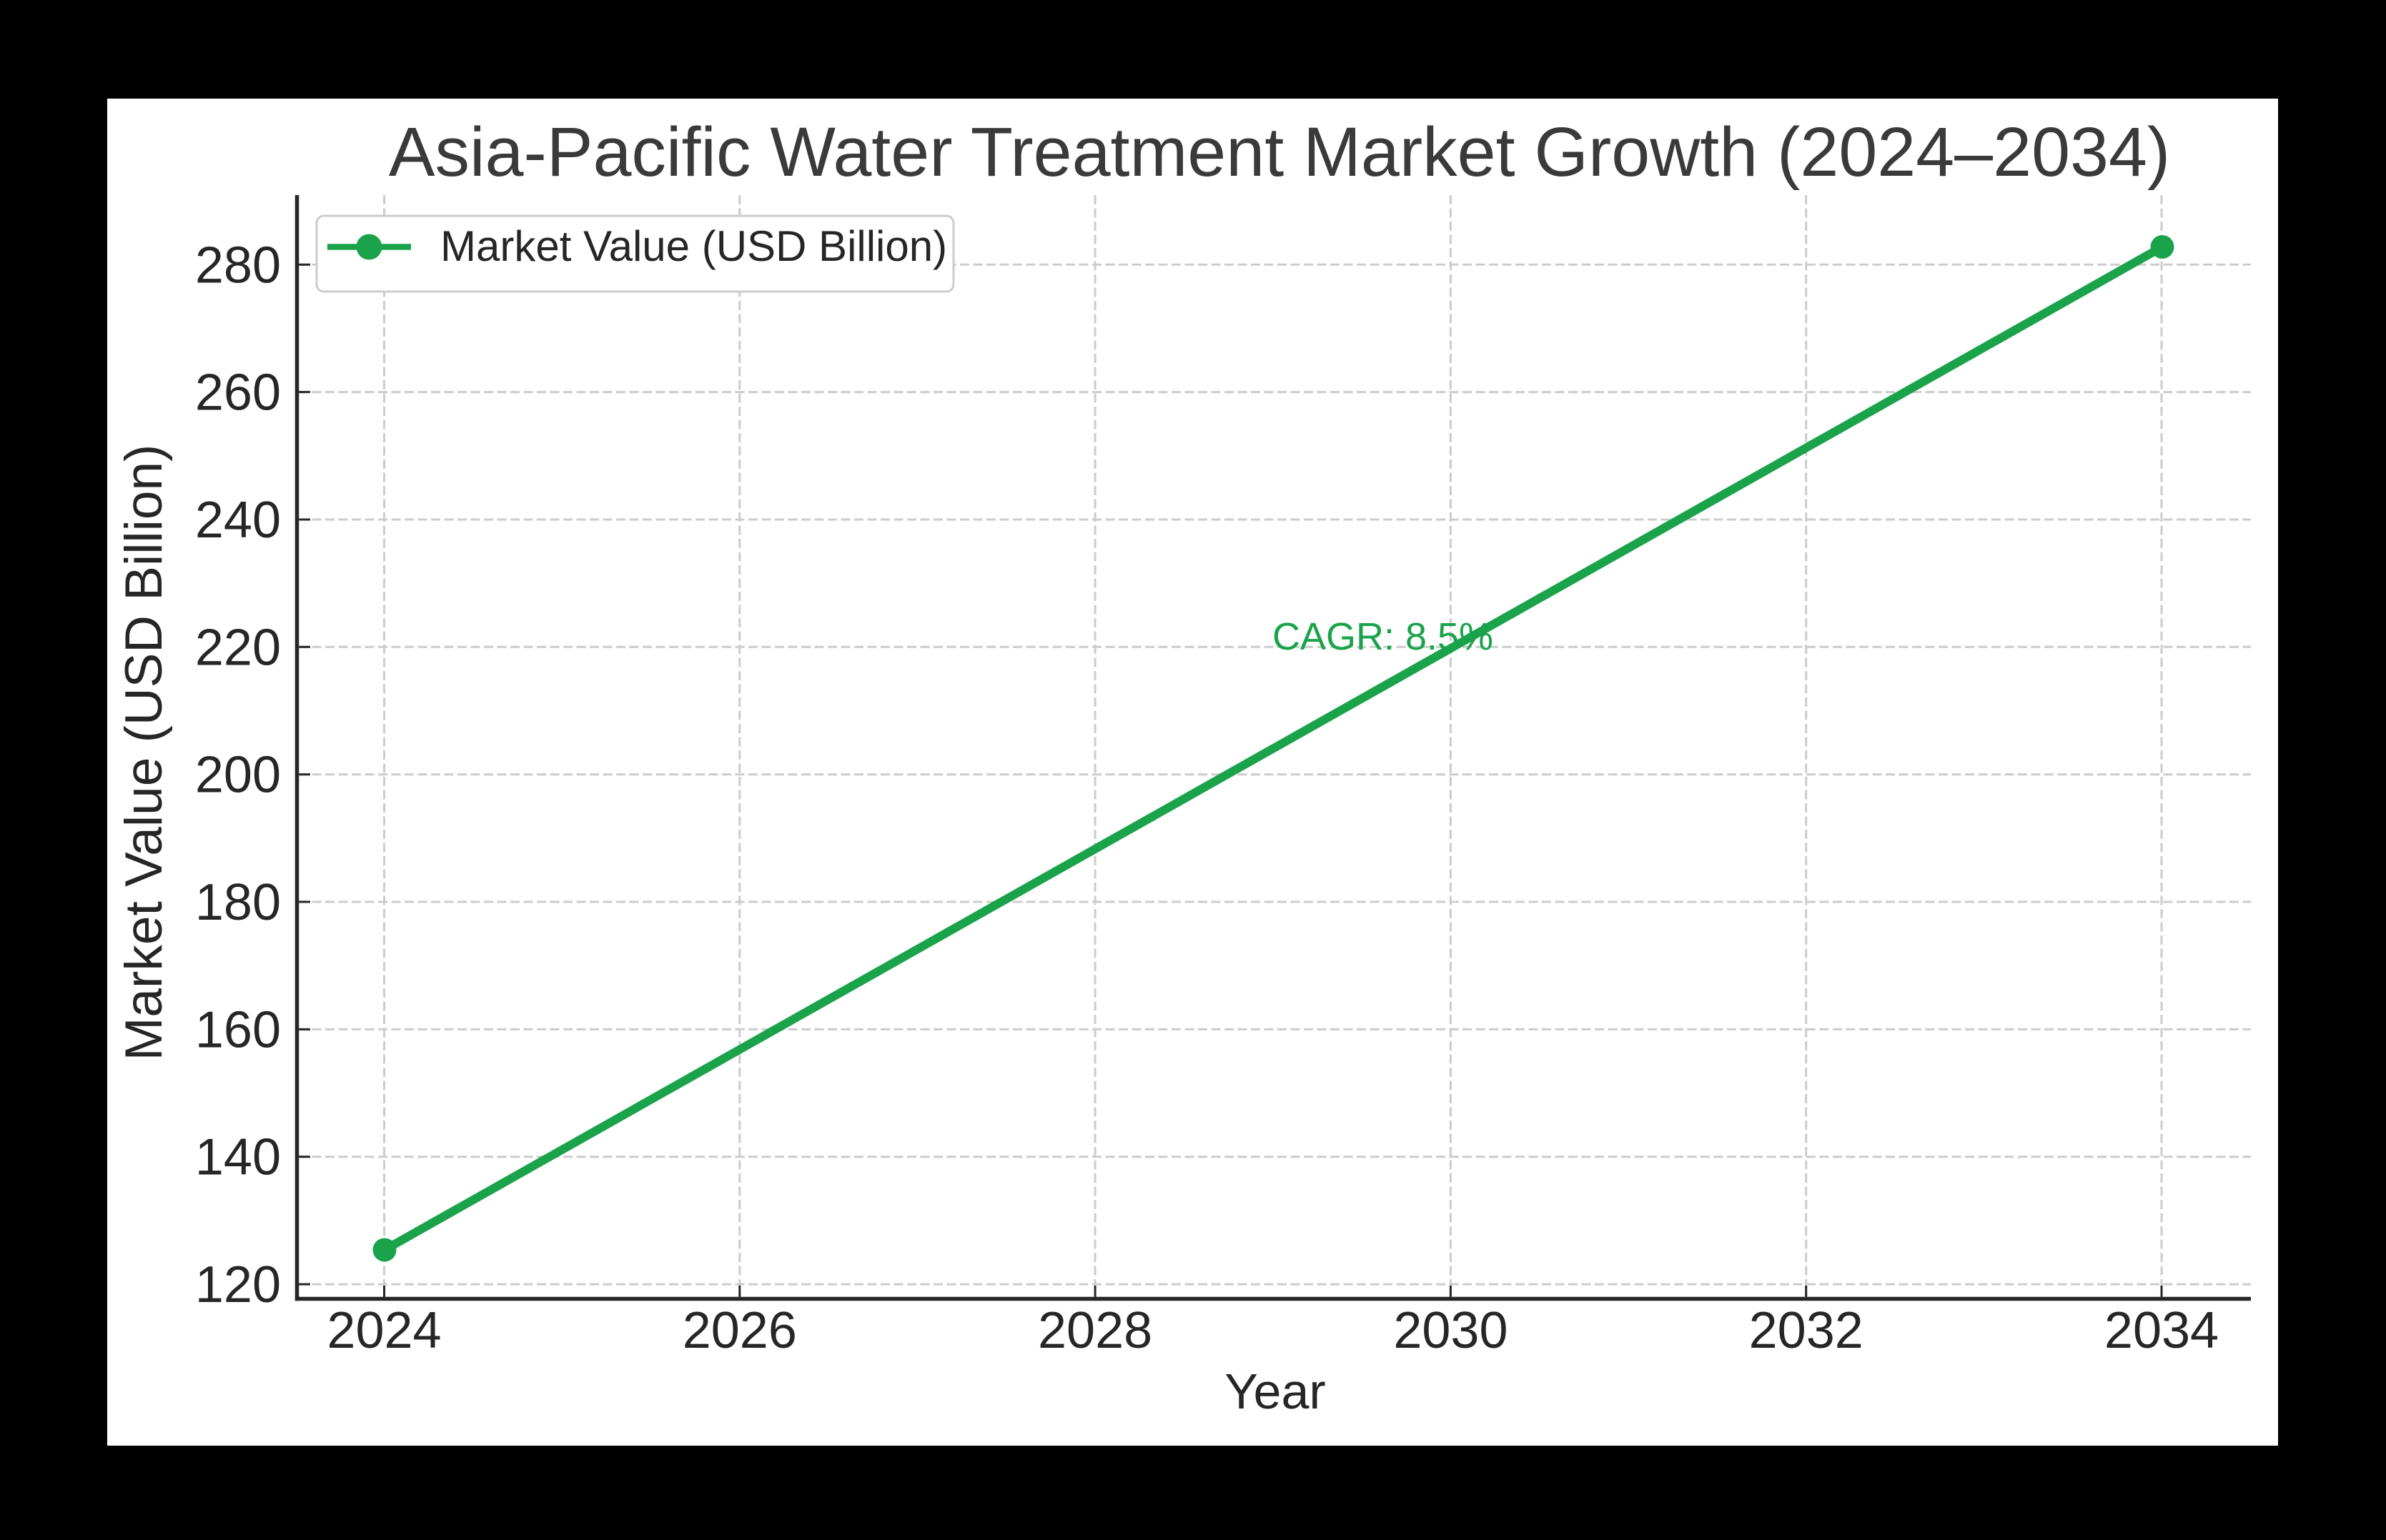 The height and width of the screenshot is (1540, 2386). What do you see at coordinates (2161, 1330) in the screenshot?
I see `svg-text: 2034` at bounding box center [2161, 1330].